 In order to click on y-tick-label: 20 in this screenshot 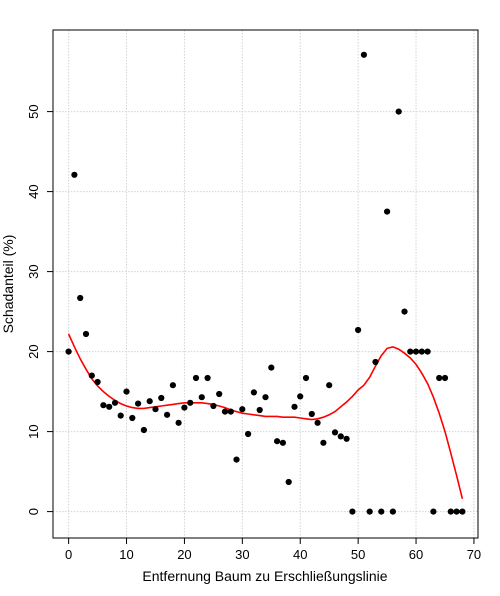, I will do `click(33, 351)`.